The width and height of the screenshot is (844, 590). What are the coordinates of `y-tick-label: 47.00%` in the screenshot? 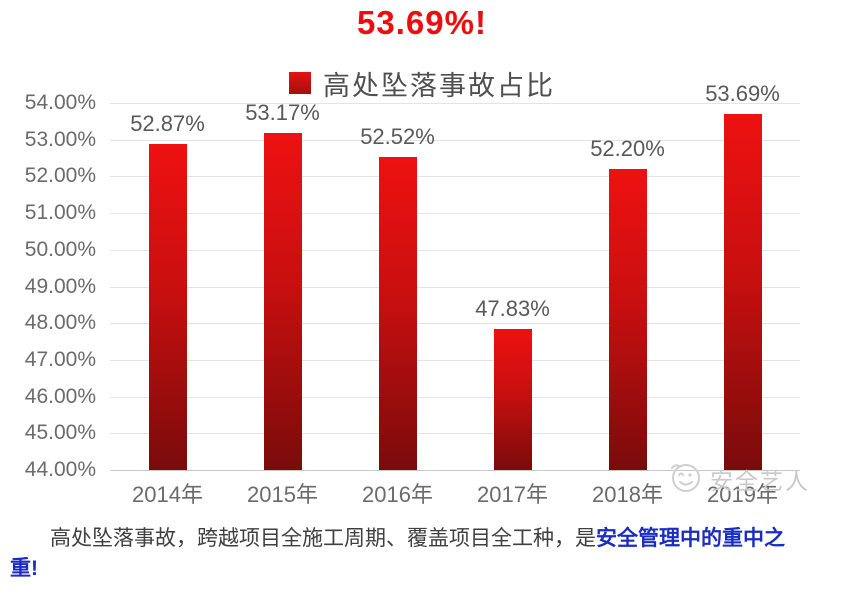 It's located at (60, 359).